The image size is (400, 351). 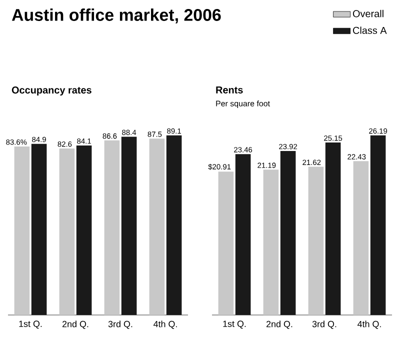 I want to click on chart-title: Rents, so click(x=229, y=90).